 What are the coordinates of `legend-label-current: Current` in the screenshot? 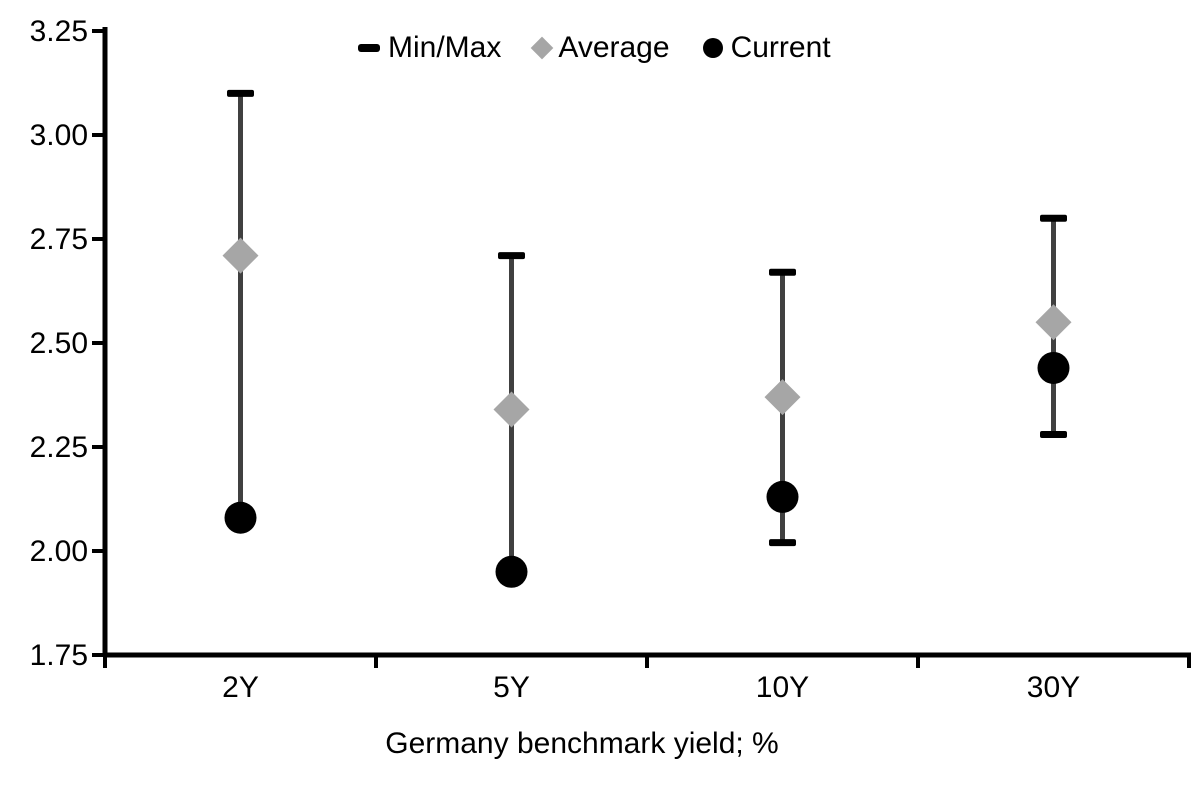 It's located at (780, 47).